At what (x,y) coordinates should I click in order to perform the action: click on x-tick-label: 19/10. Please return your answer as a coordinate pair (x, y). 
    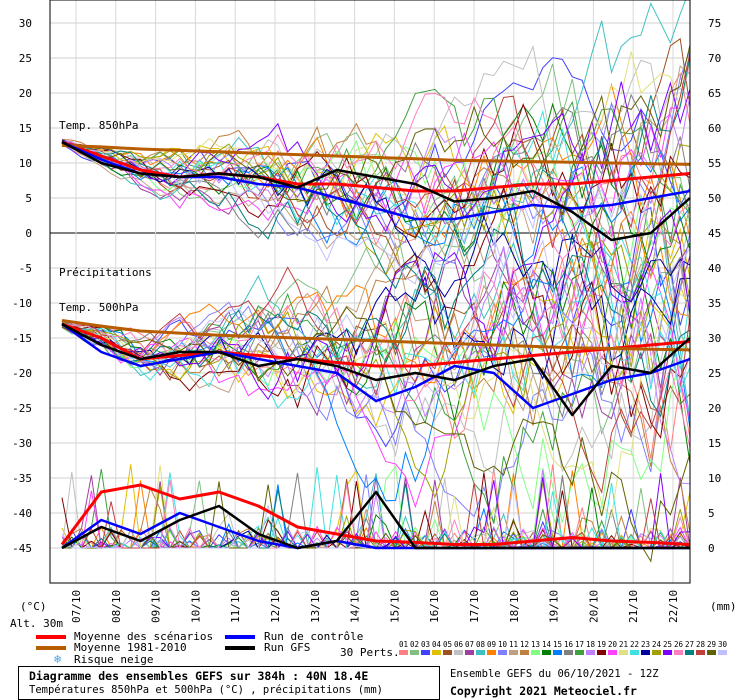
    Looking at the image, I should click on (554, 606).